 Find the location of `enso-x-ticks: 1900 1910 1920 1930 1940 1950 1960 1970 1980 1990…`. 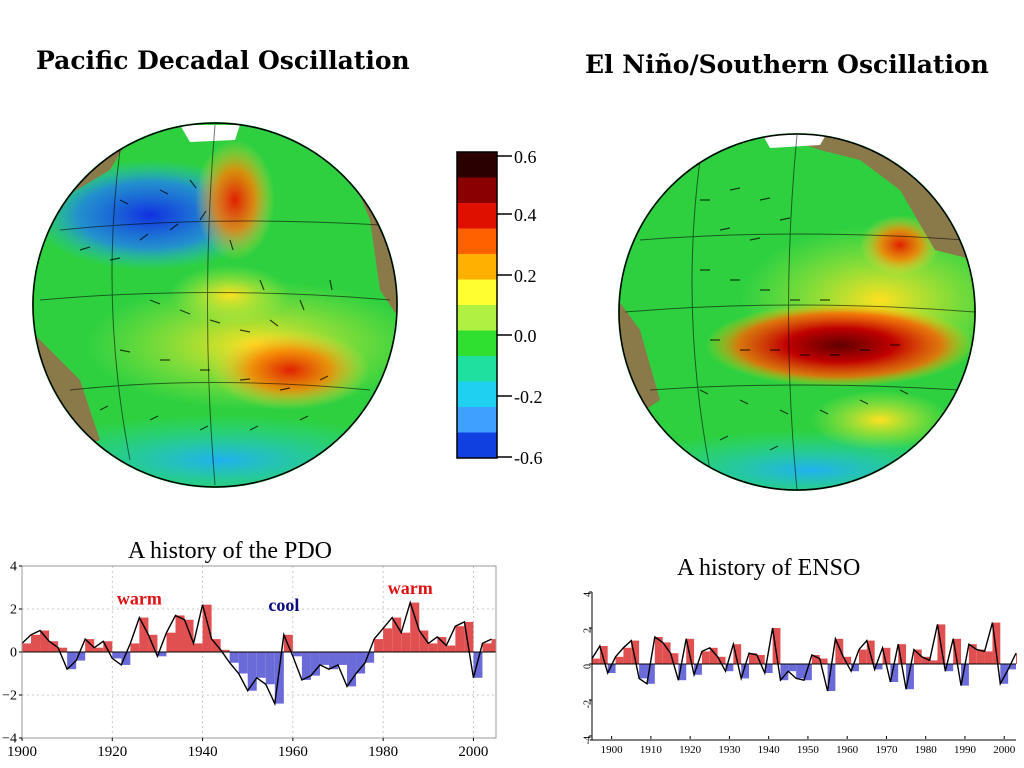

enso-x-ticks: 1900 1910 1920 1930 1940 1950 1960 1970 1980 1990… is located at coordinates (808, 746).